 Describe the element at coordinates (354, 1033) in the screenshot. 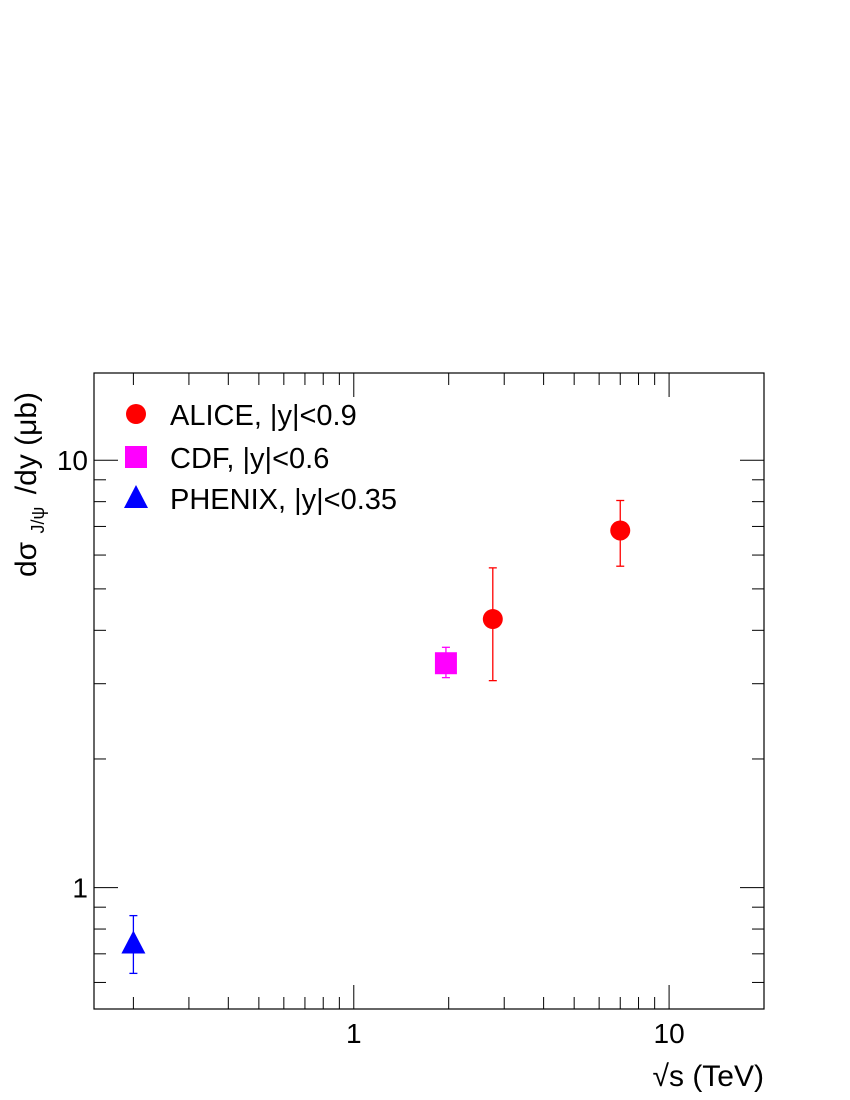

I see `x-tick-label: 1` at that location.